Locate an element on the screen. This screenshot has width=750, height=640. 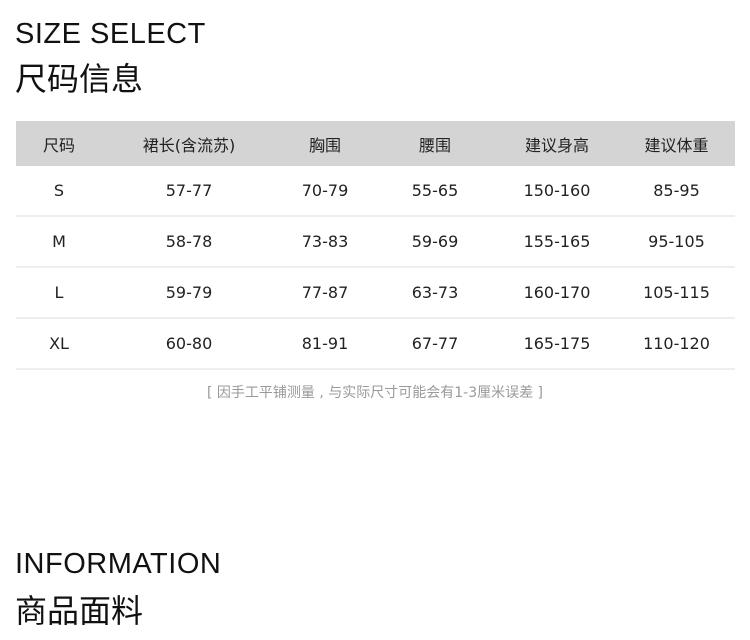
table-cell: 165-175 is located at coordinates (557, 344).